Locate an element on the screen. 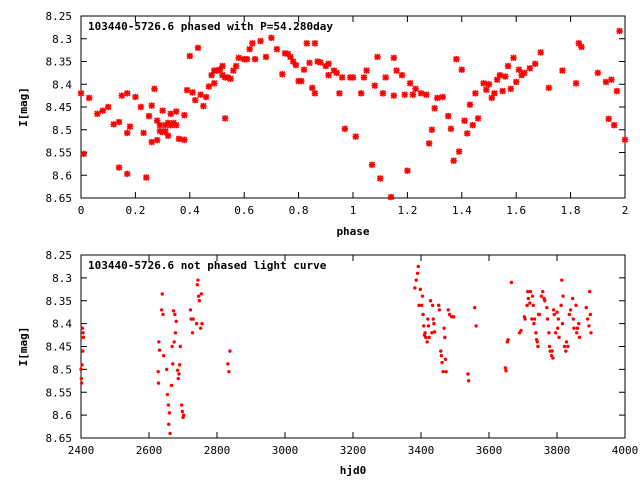  phased-x-tick-label: 0.6 is located at coordinates (244, 210).